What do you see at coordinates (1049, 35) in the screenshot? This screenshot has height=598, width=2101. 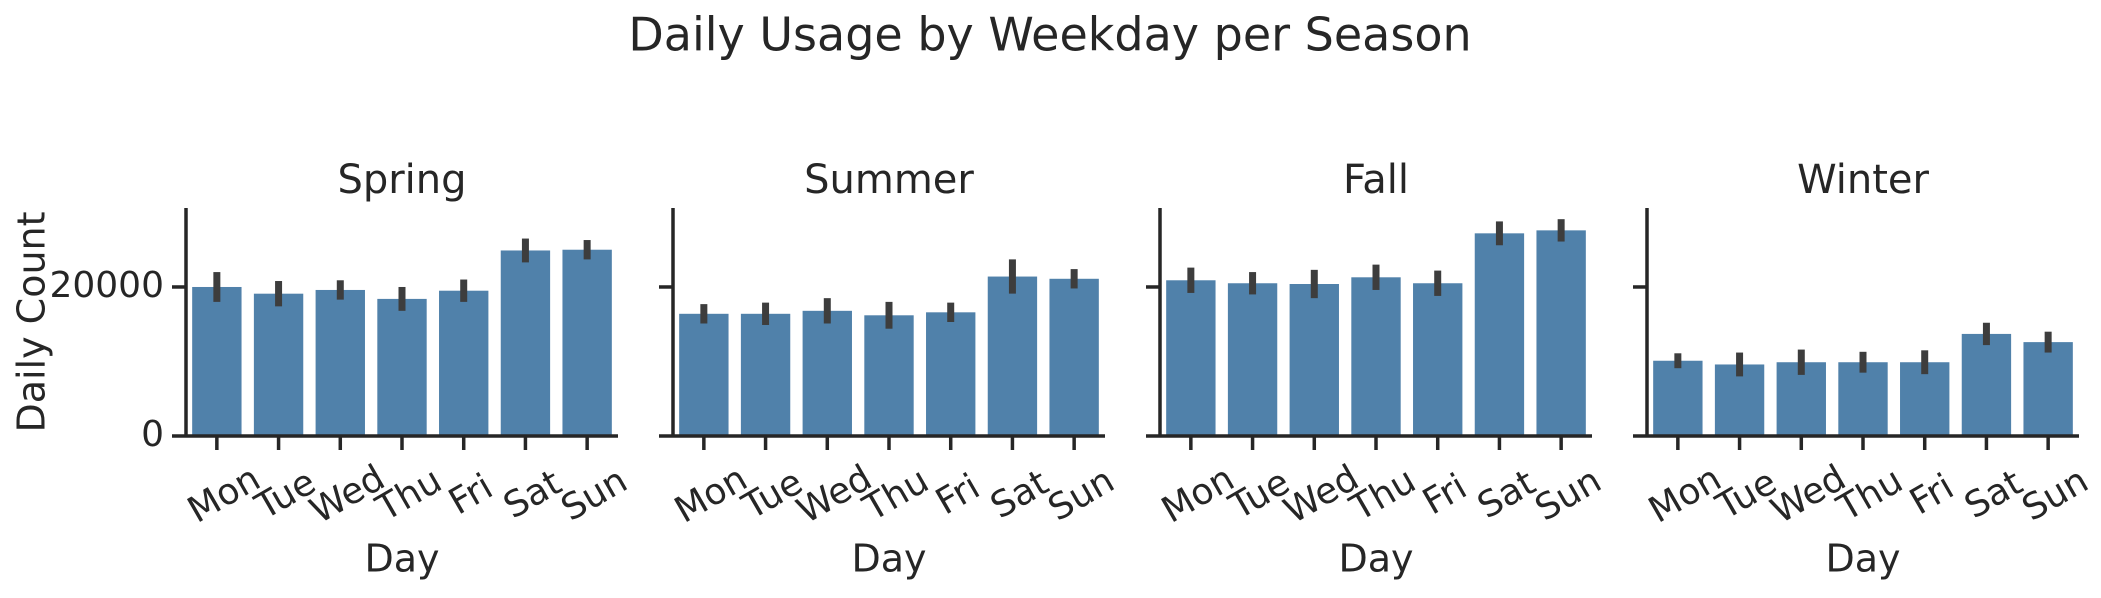 I see `chart-title: Daily Usage by Weekday per Season` at bounding box center [1049, 35].